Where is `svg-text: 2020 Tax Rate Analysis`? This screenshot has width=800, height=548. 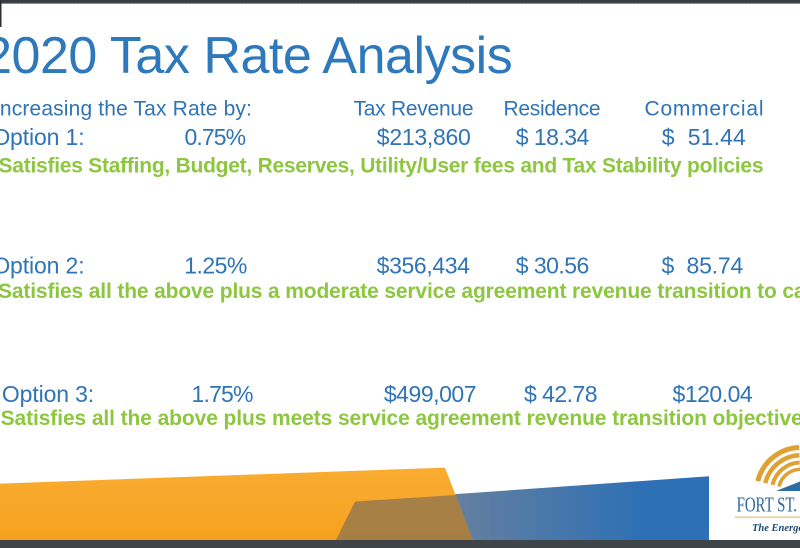
svg-text: 2020 Tax Rate Analysis is located at coordinates (256, 56).